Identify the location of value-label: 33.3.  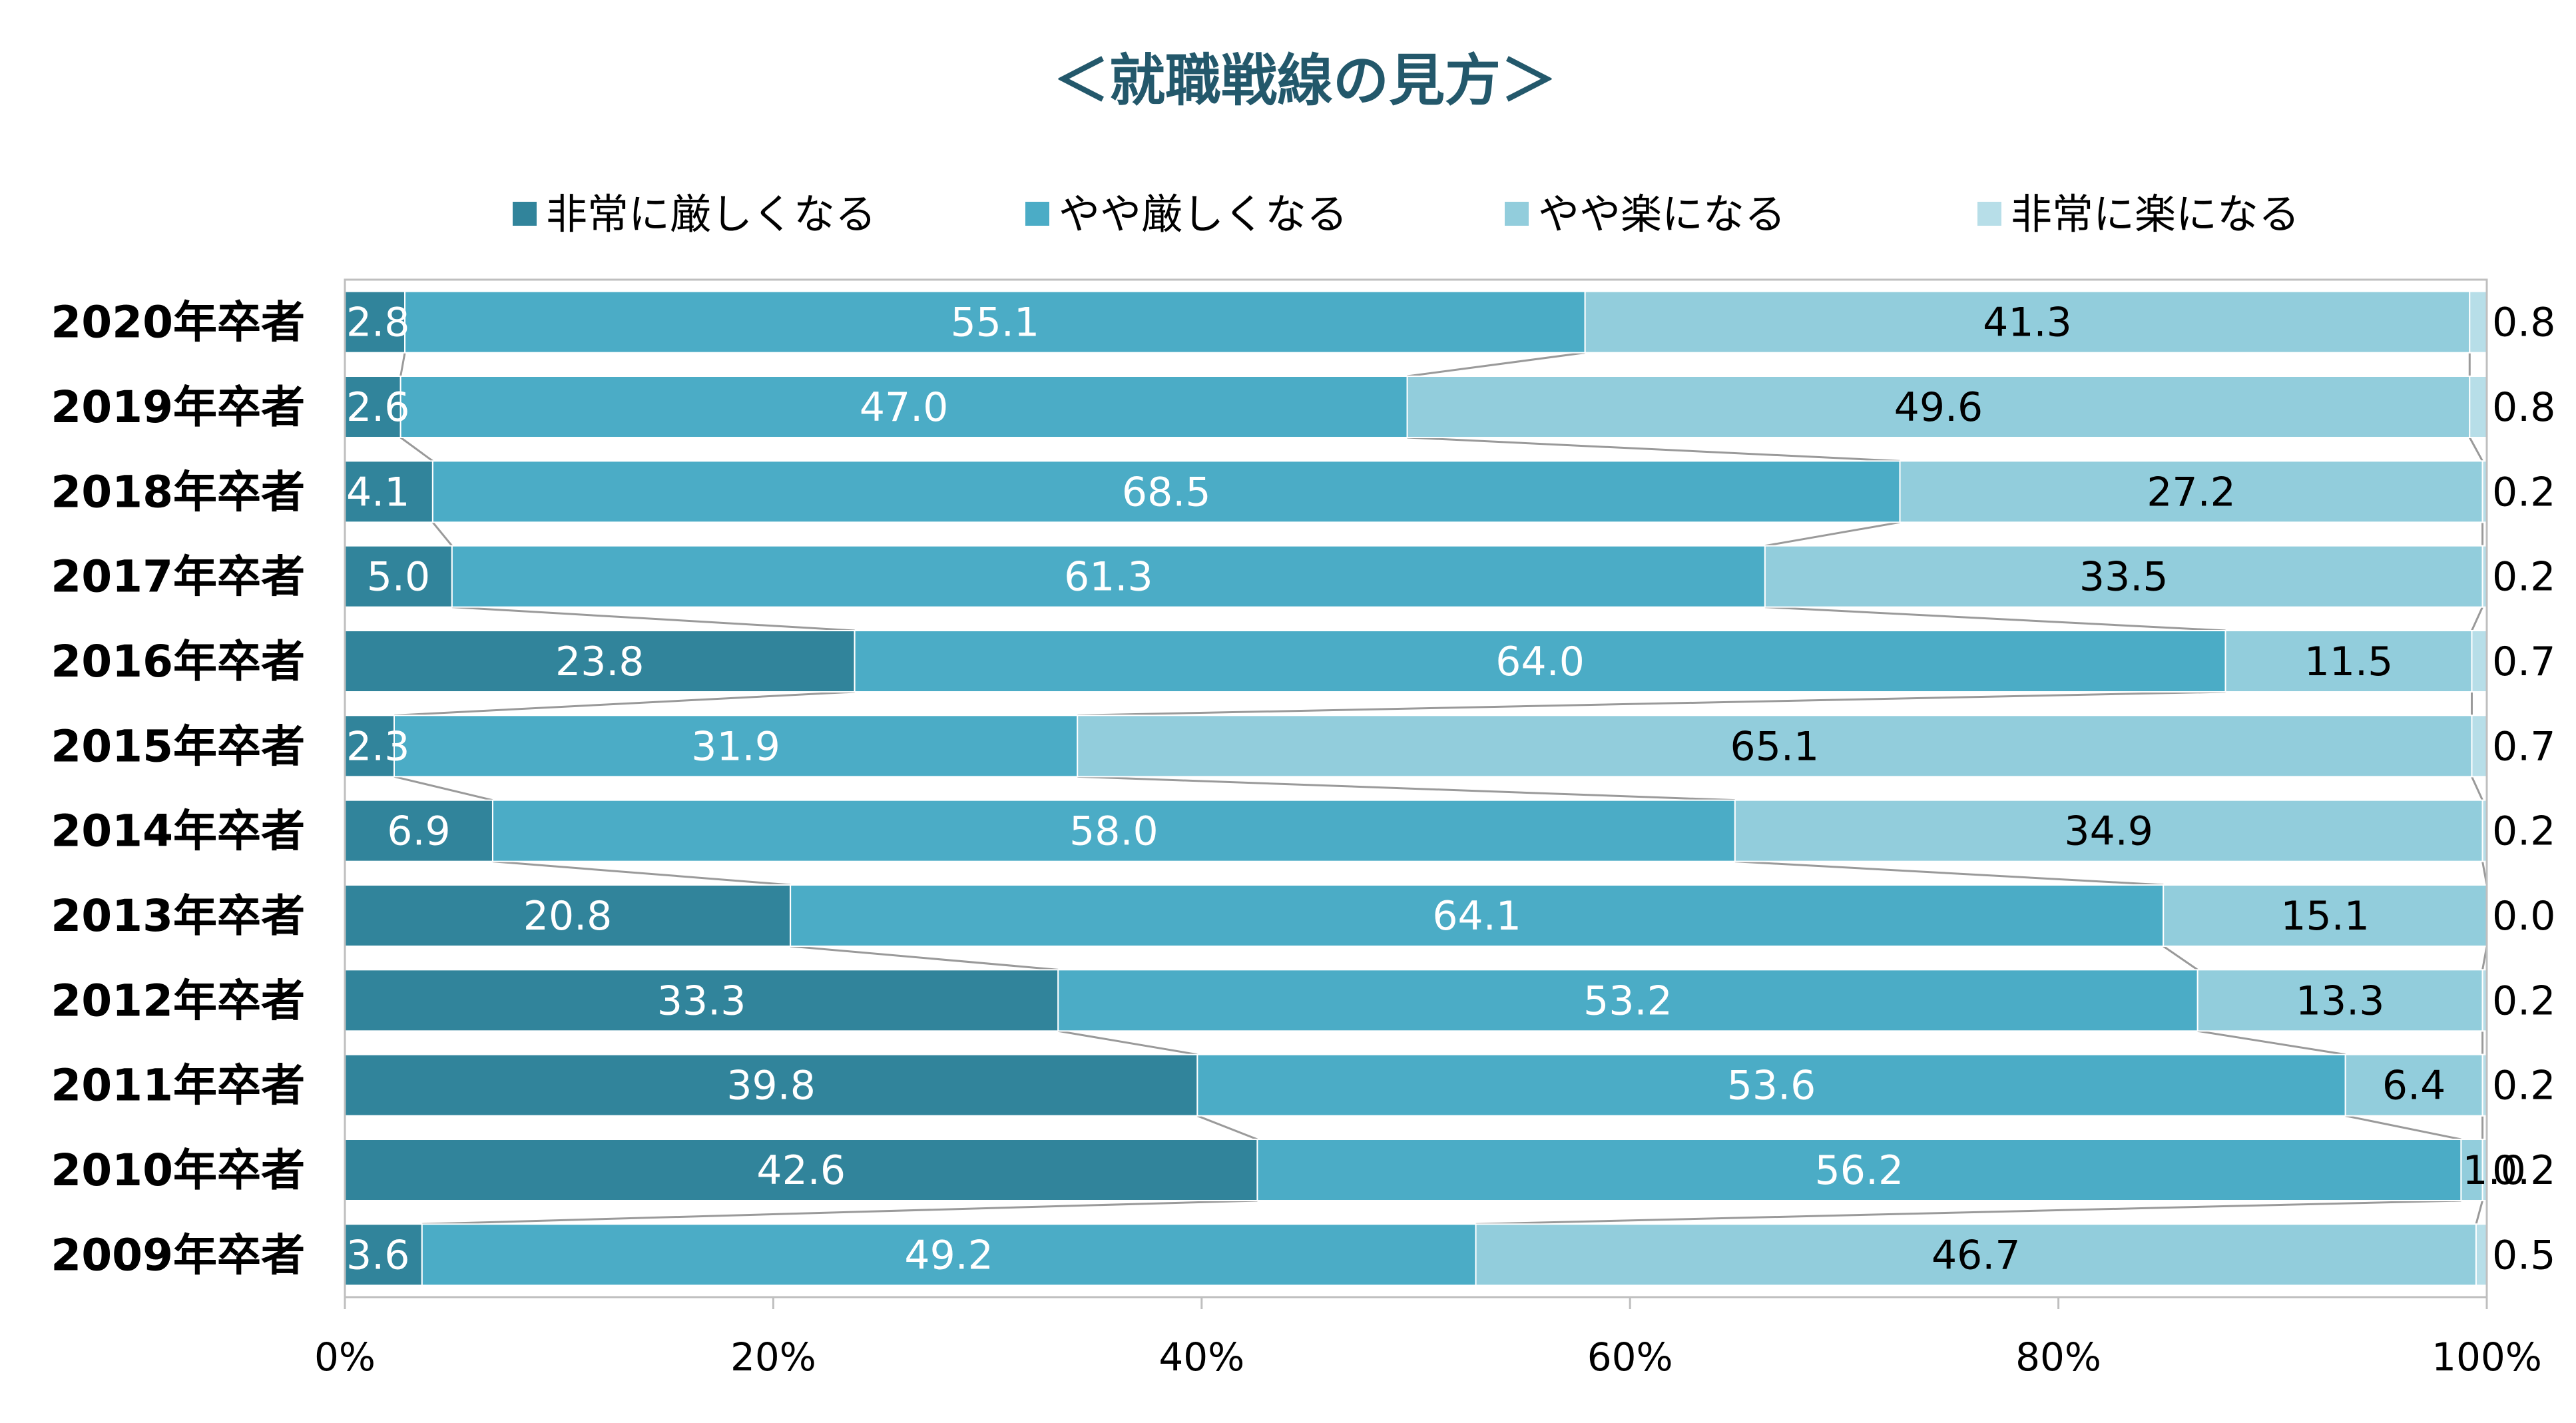
(701, 1001).